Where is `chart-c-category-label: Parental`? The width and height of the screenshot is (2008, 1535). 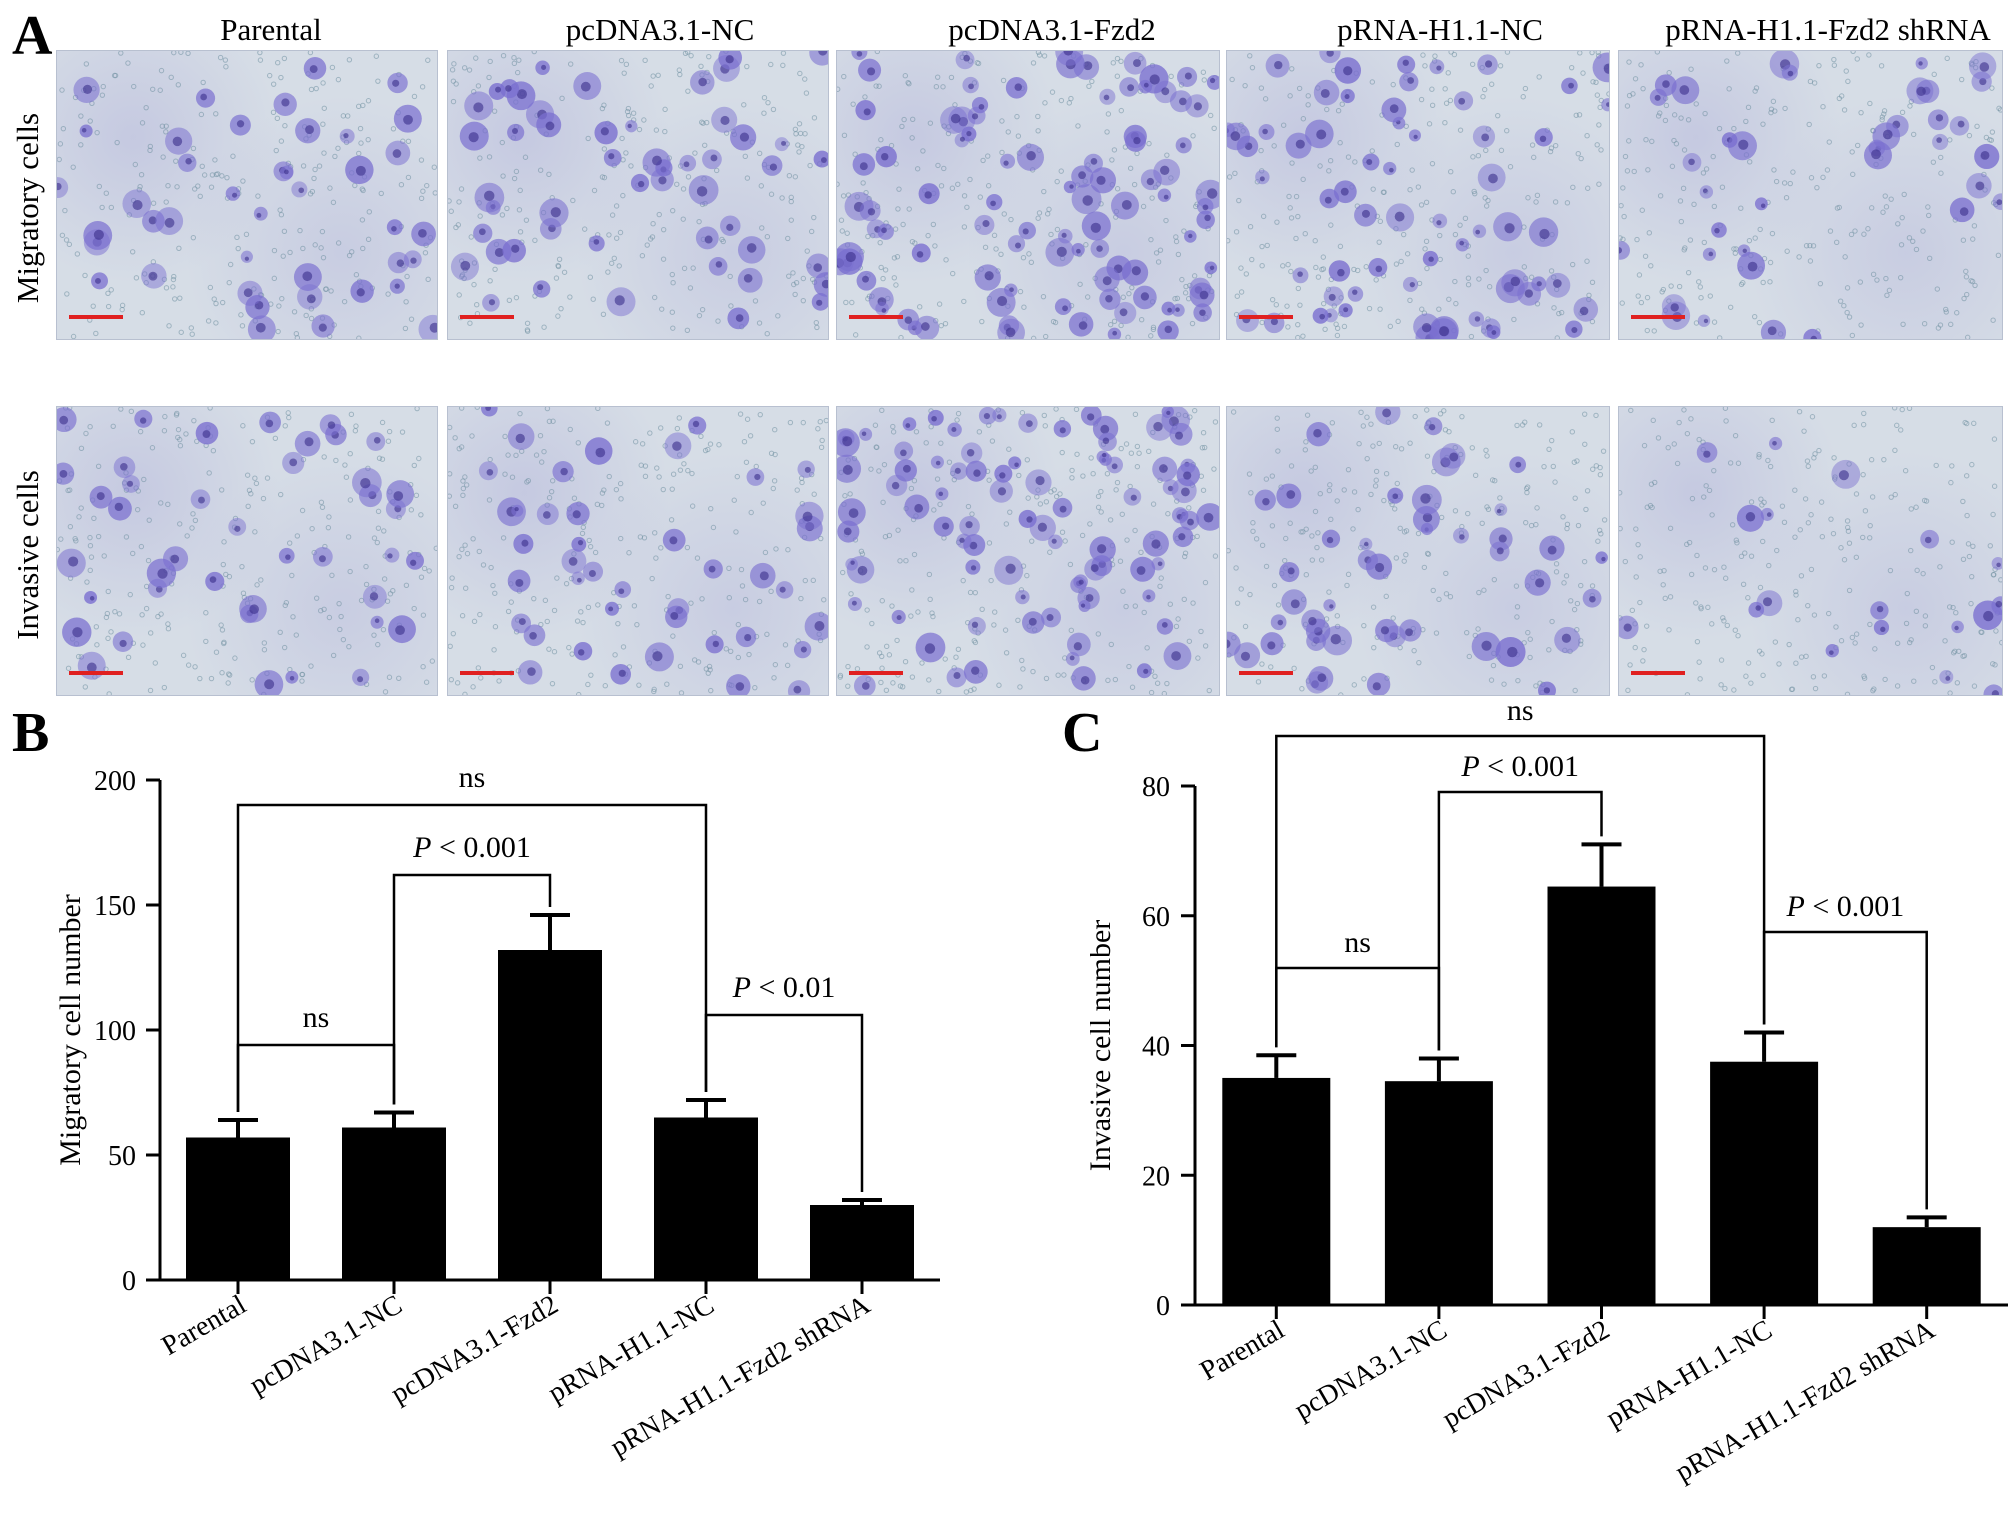 chart-c-category-label: Parental is located at coordinates (1242, 1350).